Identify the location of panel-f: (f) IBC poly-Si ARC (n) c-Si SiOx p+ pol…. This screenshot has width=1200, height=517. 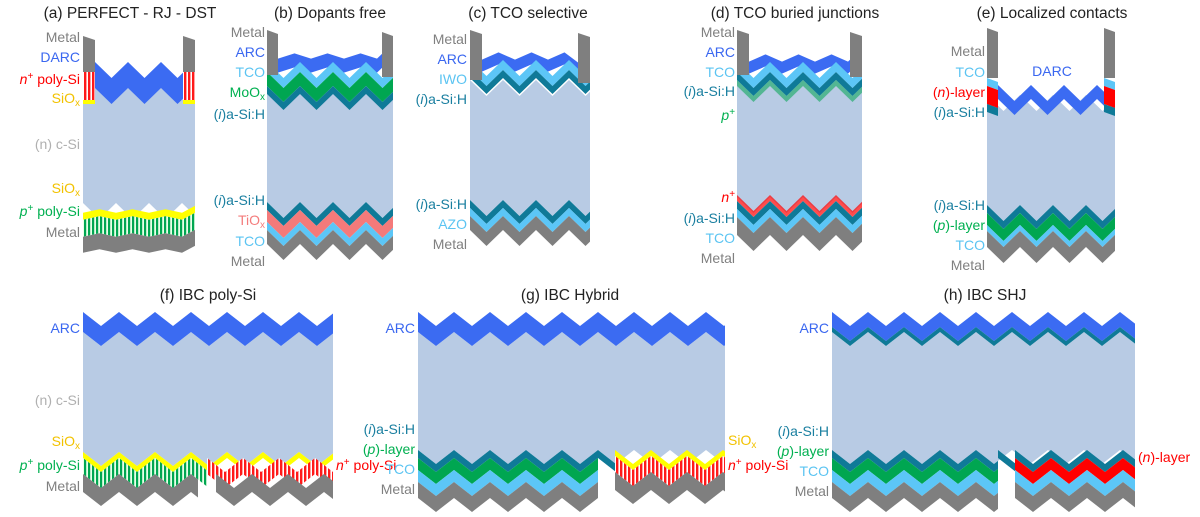
(208, 390).